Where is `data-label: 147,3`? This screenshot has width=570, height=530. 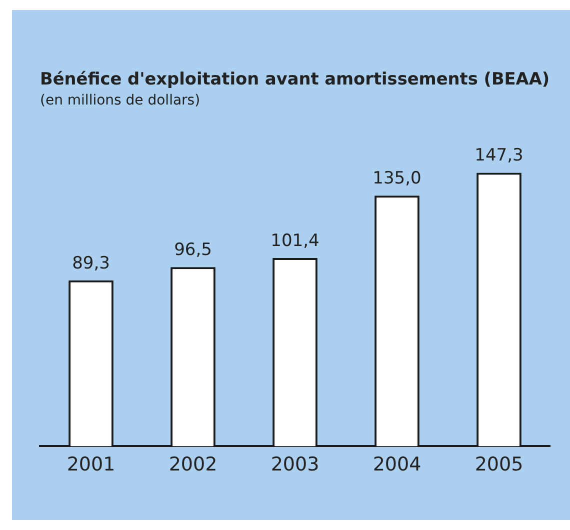
data-label: 147,3 is located at coordinates (499, 156).